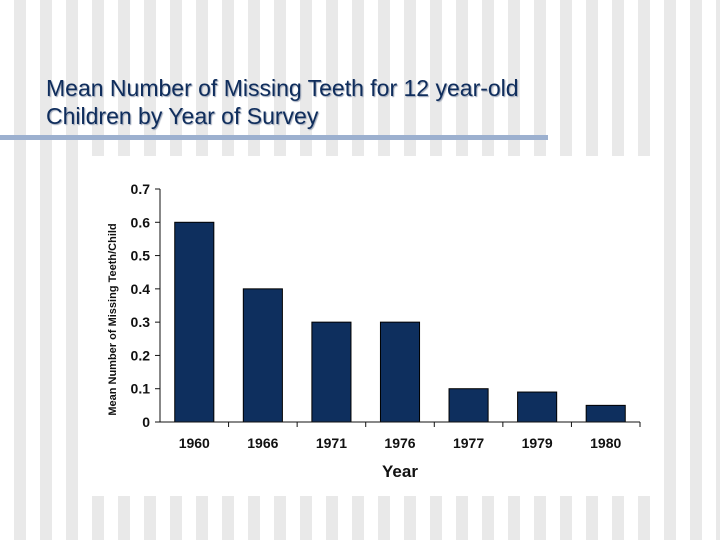 The image size is (720, 540). What do you see at coordinates (262, 443) in the screenshot?
I see `x-tick-label-1966: 1966` at bounding box center [262, 443].